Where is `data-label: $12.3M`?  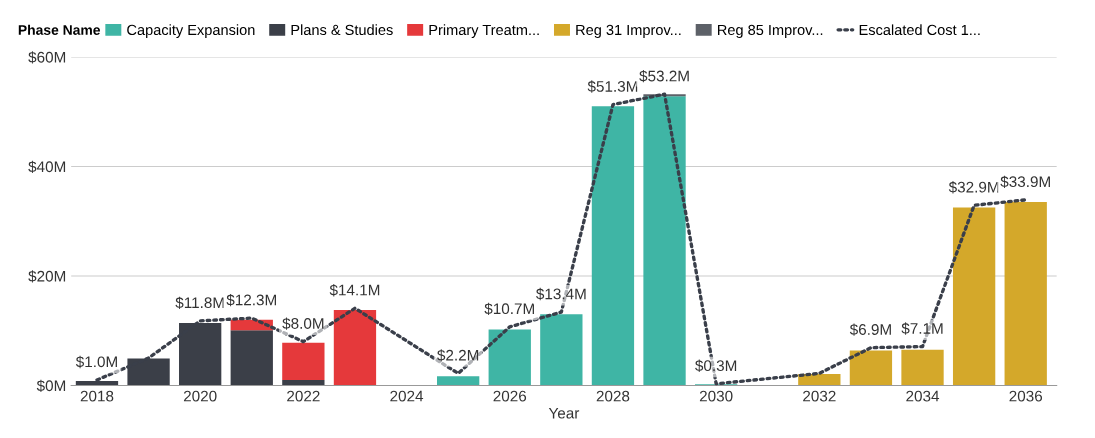 data-label: $12.3M is located at coordinates (251, 300).